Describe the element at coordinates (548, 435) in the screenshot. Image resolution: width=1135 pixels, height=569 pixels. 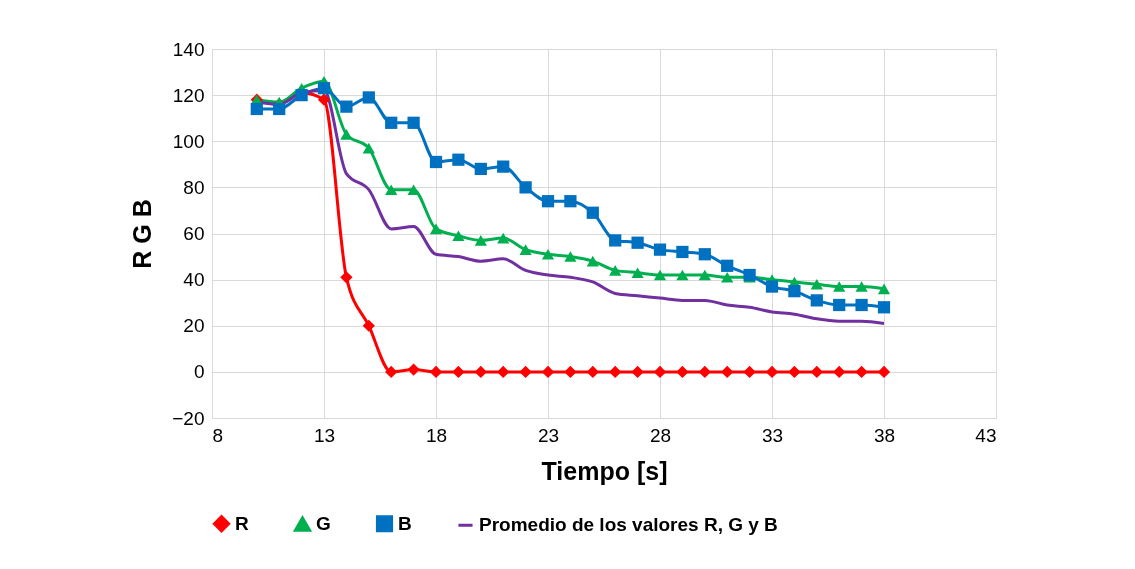
I see `x-tick-label: 23` at that location.